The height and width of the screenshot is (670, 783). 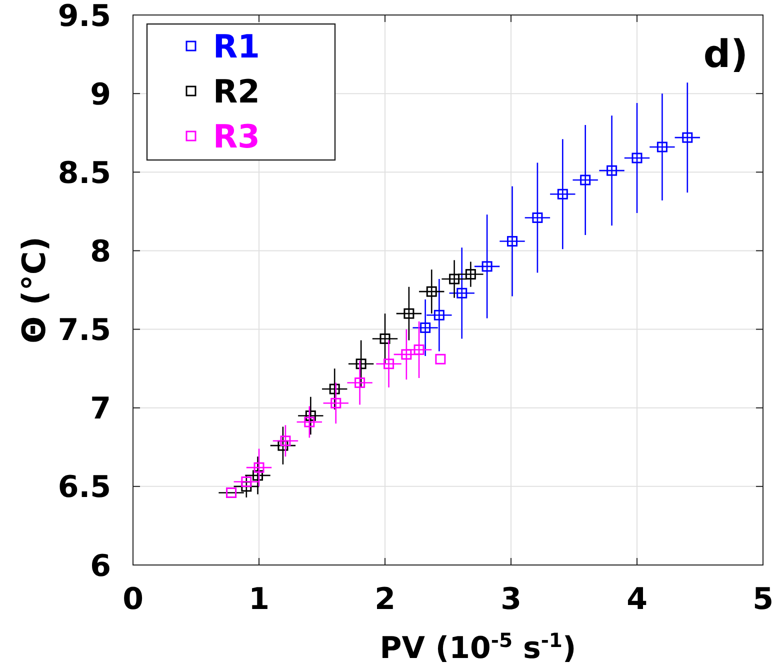 What do you see at coordinates (236, 137) in the screenshot?
I see `legend-label: R3` at bounding box center [236, 137].